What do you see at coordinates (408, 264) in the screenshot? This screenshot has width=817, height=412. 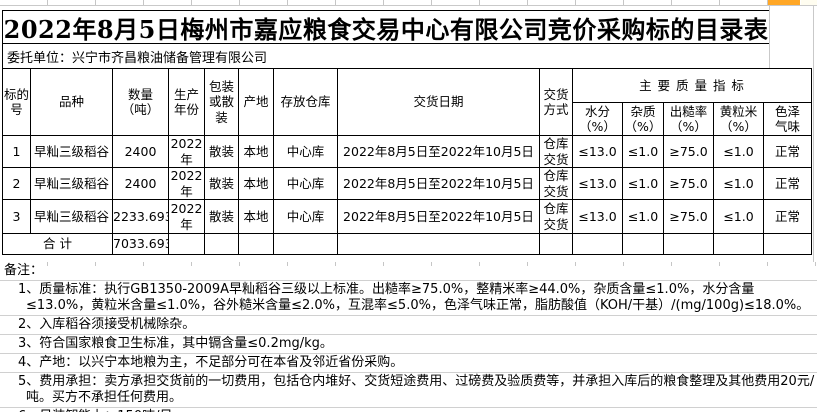 I see `grid-ticks-strip` at bounding box center [408, 264].